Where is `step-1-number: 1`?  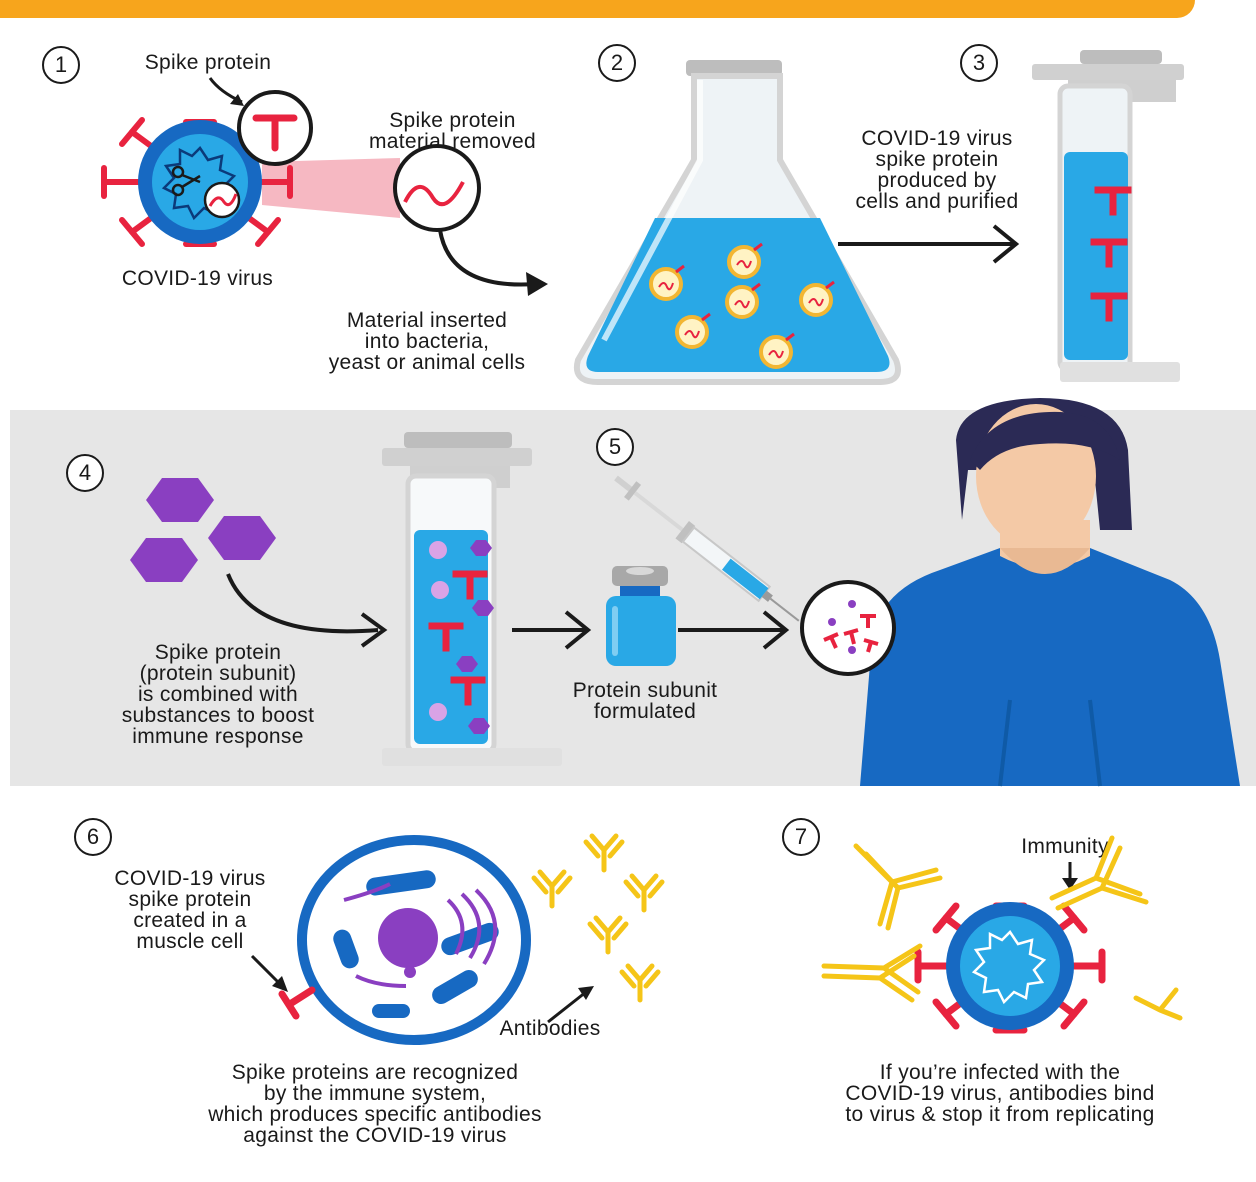 step-1-number: 1 is located at coordinates (61, 65).